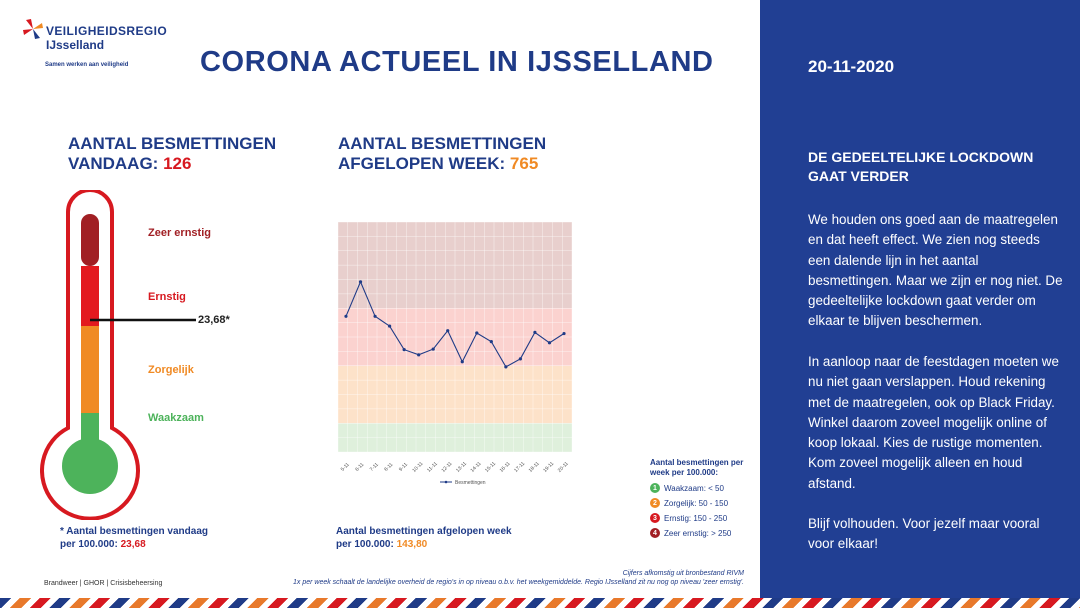 The height and width of the screenshot is (608, 1080). What do you see at coordinates (179, 233) in the screenshot?
I see `level-label-zeer-ernstig: Zeer ernstig` at bounding box center [179, 233].